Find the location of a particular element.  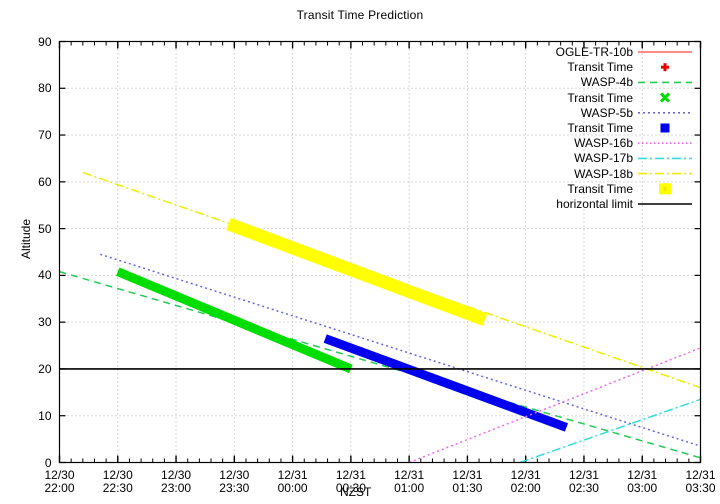

x-tick-time: 02:30 is located at coordinates (583, 487).